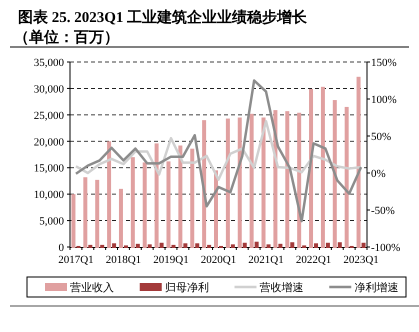 The height and width of the screenshot is (332, 419). Describe the element at coordinates (49, 63) in the screenshot. I see `y-tick-label: 35,000` at that location.